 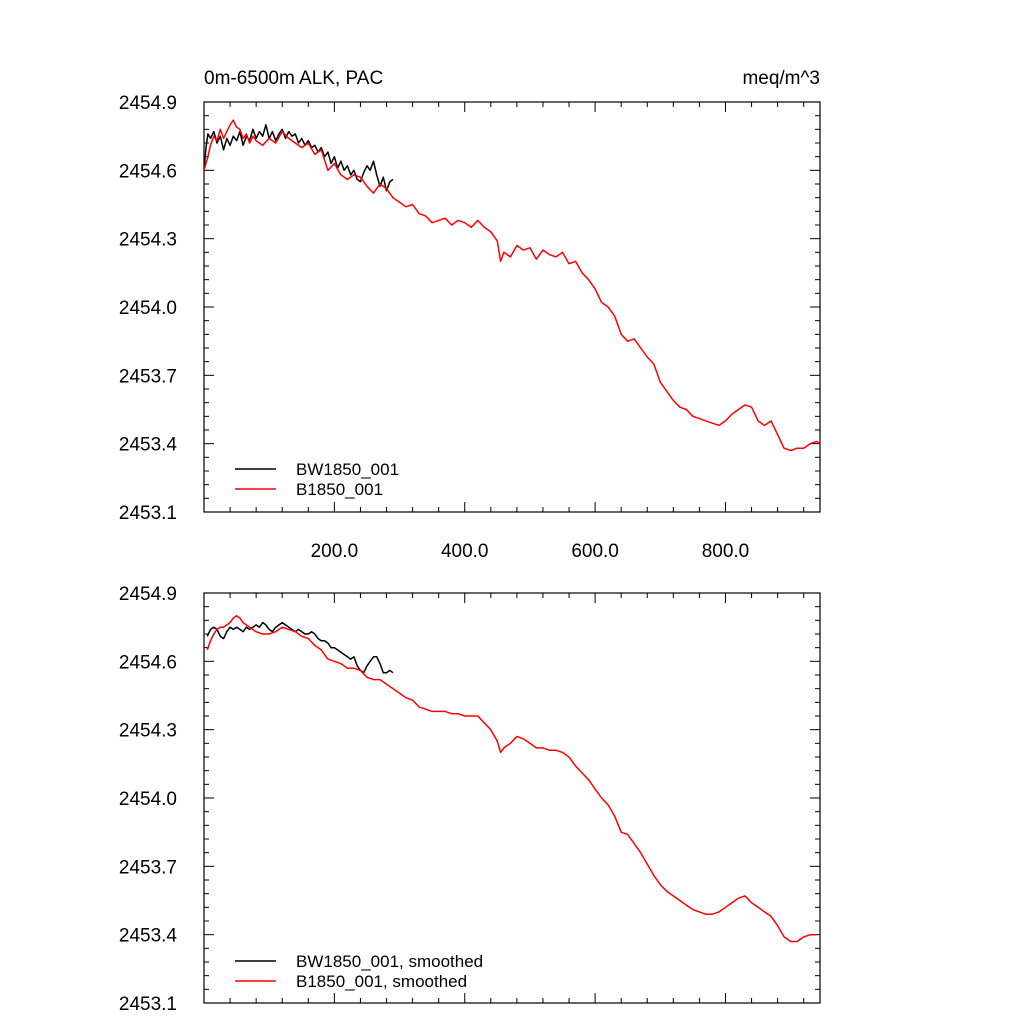 I want to click on x-tick-label: 800.0, so click(x=726, y=551).